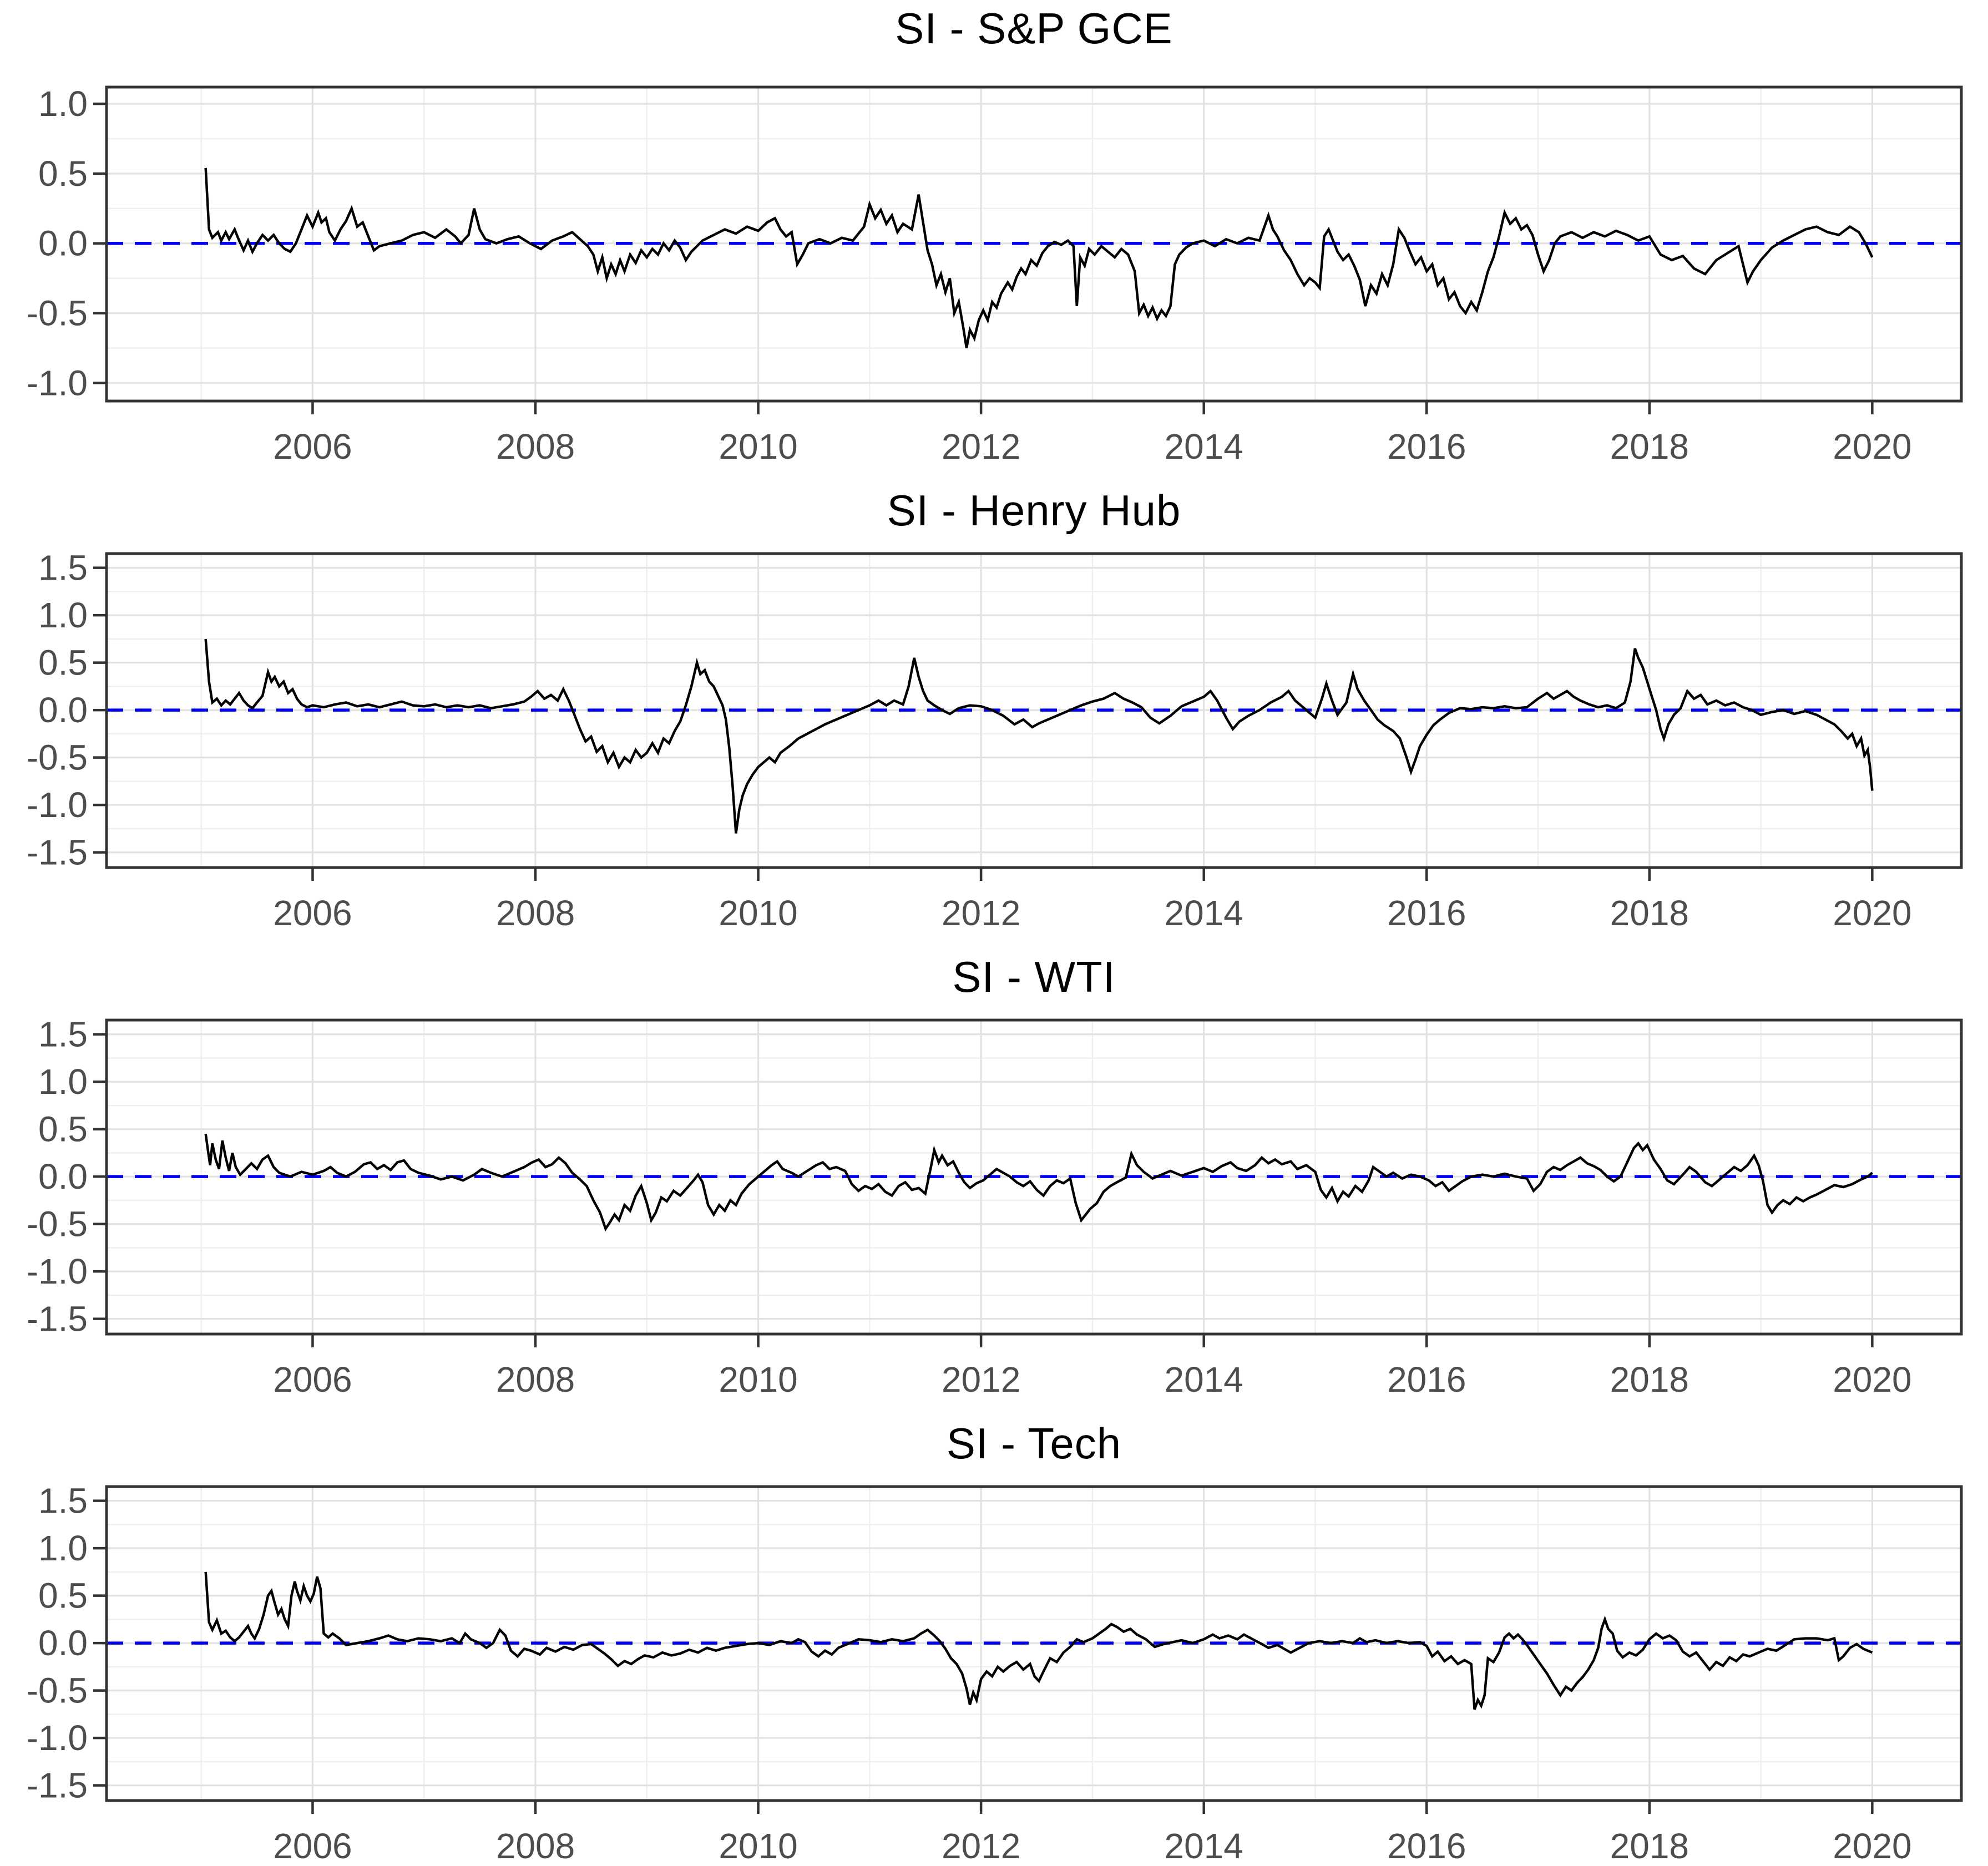 This screenshot has width=1988, height=1866. I want to click on panel-title: SI - S&P GCE, so click(1034, 28).